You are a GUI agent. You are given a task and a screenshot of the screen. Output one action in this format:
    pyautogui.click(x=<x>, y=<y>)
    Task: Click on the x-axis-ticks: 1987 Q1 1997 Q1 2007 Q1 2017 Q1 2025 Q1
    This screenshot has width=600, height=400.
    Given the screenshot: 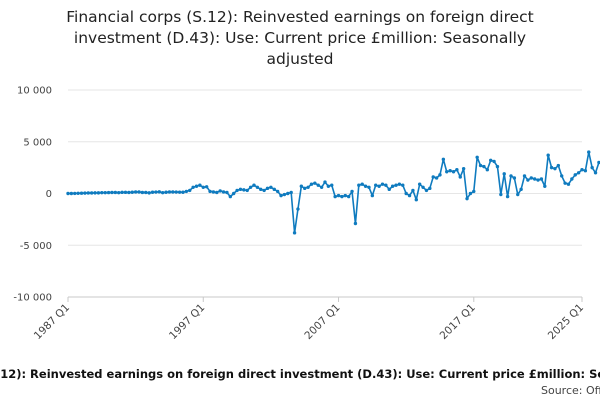 What is the action you would take?
    pyautogui.click(x=309, y=319)
    